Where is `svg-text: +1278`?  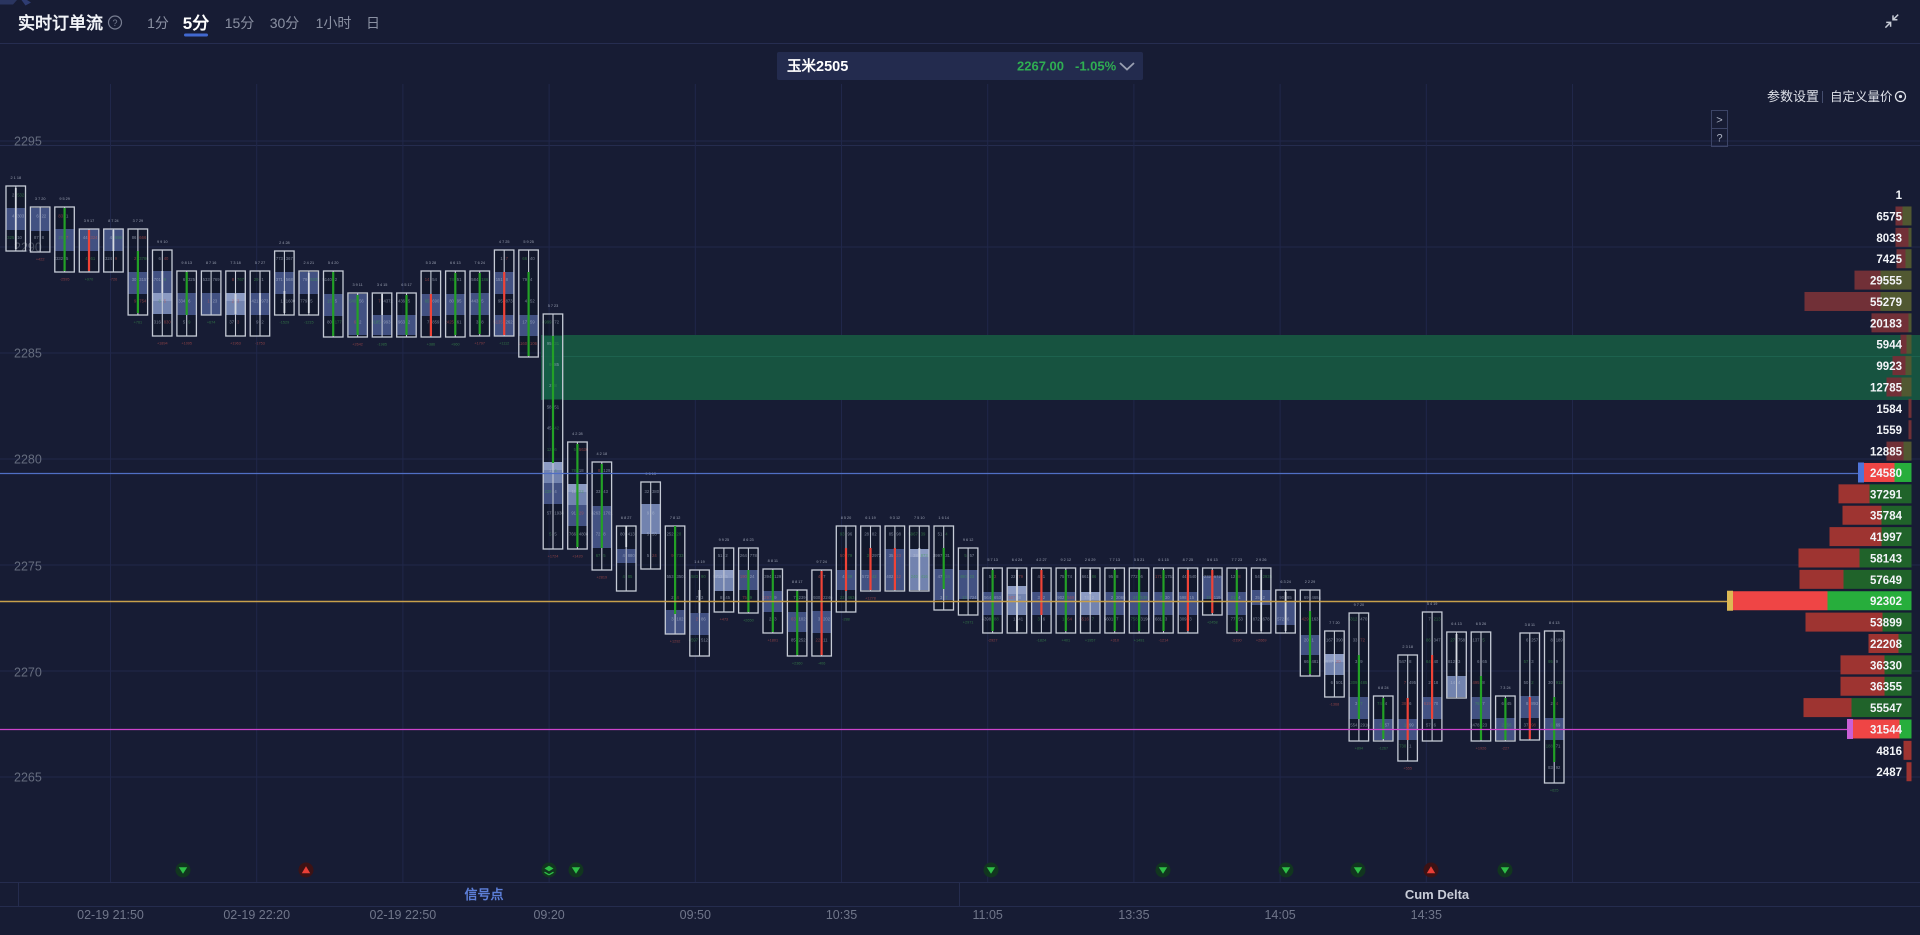
svg-text: +1278 is located at coordinates (870, 599).